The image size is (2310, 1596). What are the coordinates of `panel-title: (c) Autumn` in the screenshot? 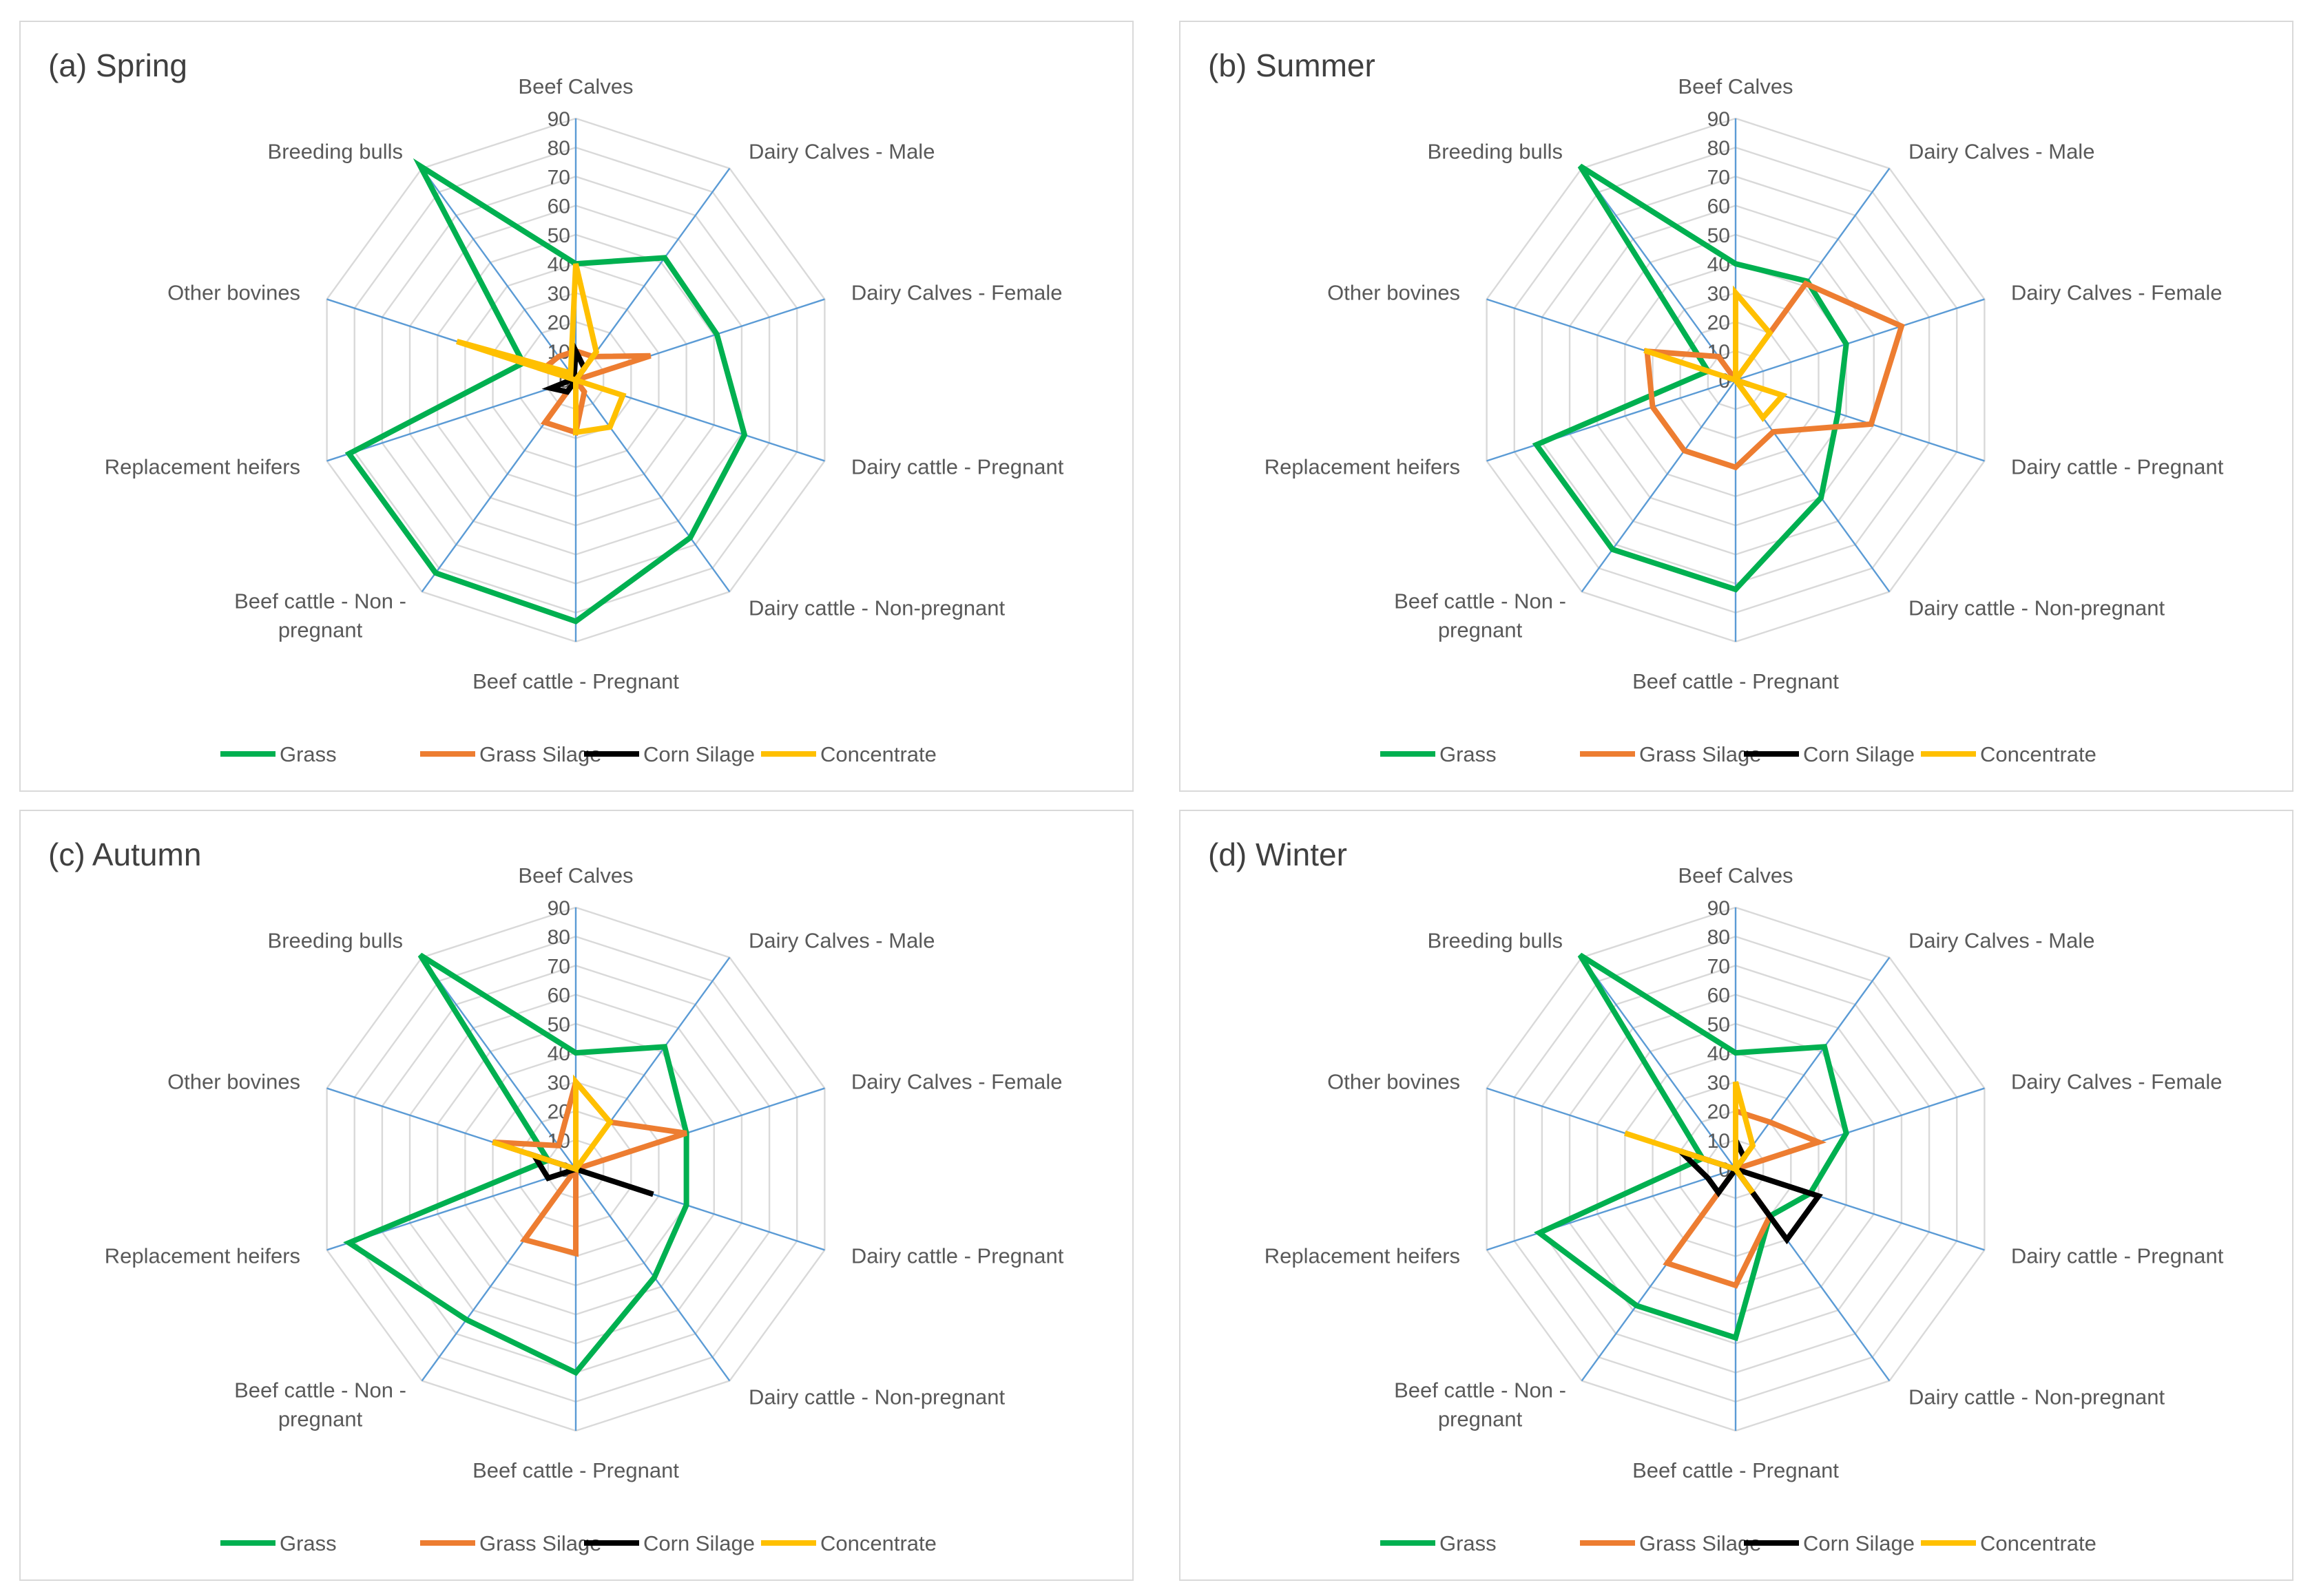 It's located at (125, 854).